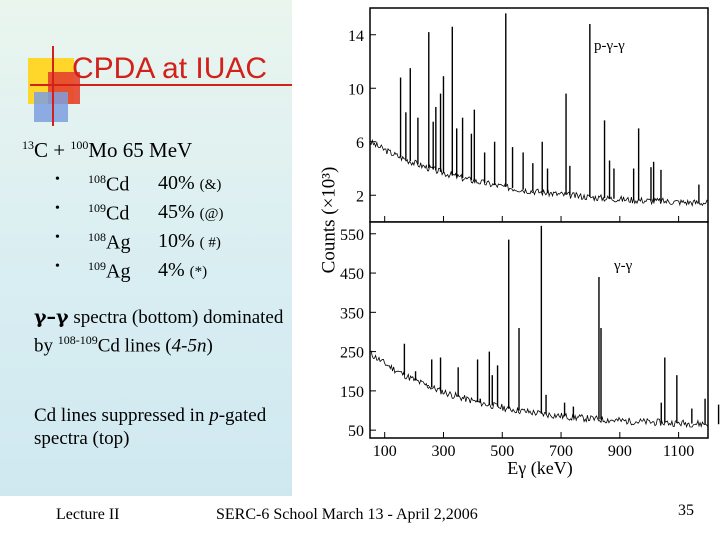  I want to click on x-tick-label: 900, so click(620, 451).